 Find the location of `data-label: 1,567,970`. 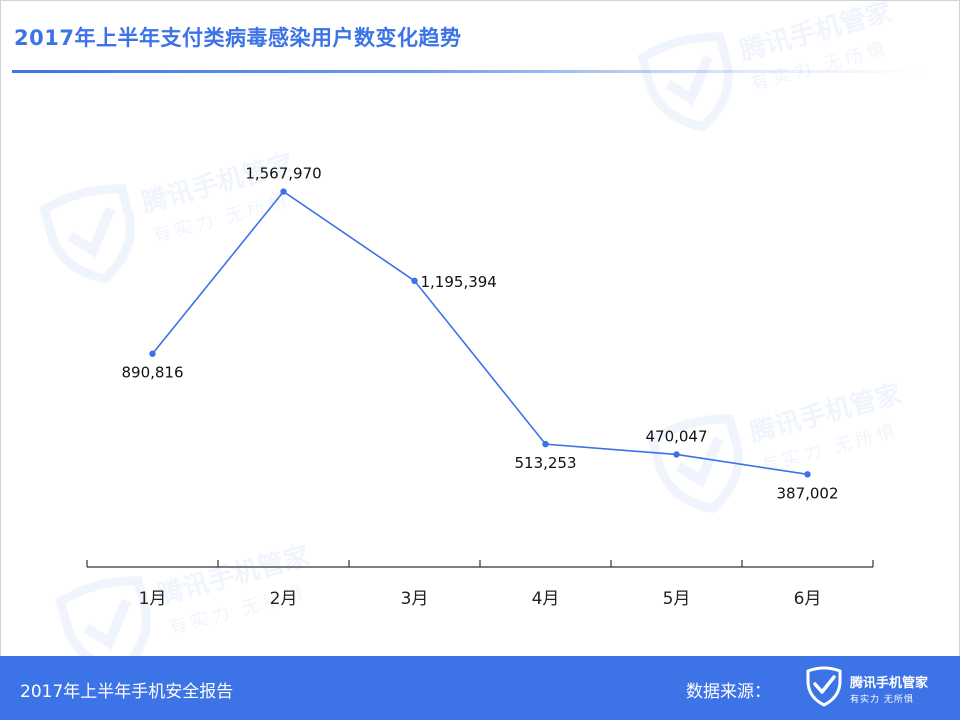

data-label: 1,567,970 is located at coordinates (283, 174).